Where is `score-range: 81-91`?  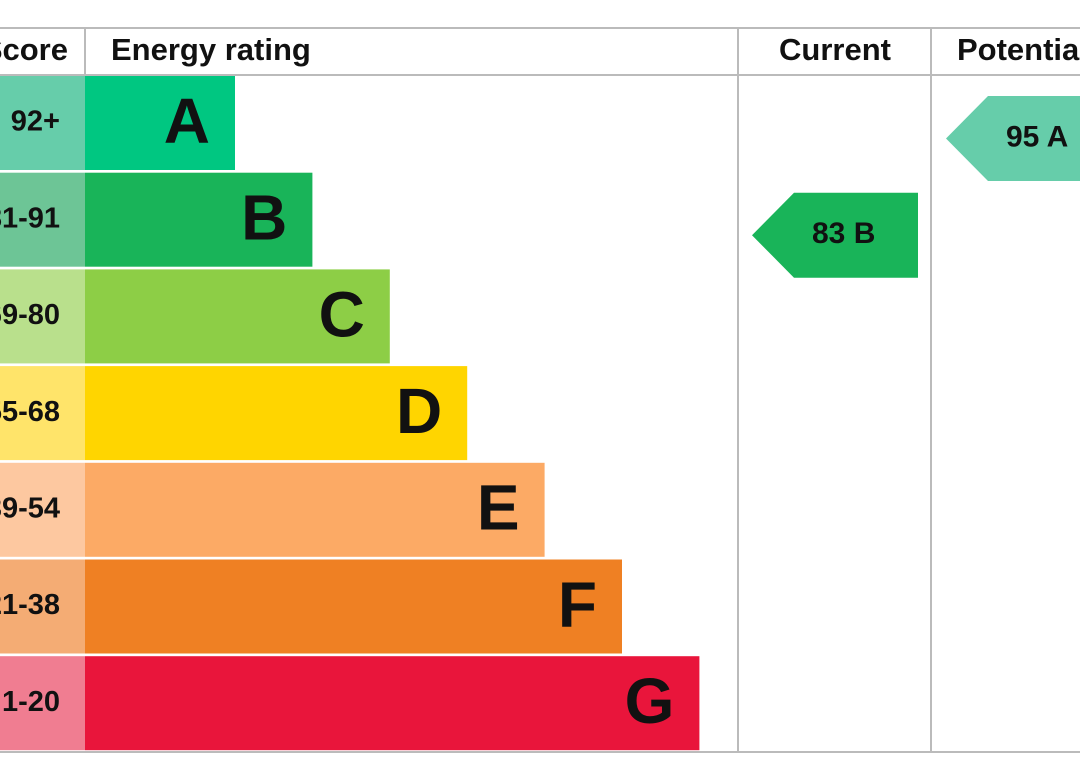 score-range: 81-91 is located at coordinates (30, 218).